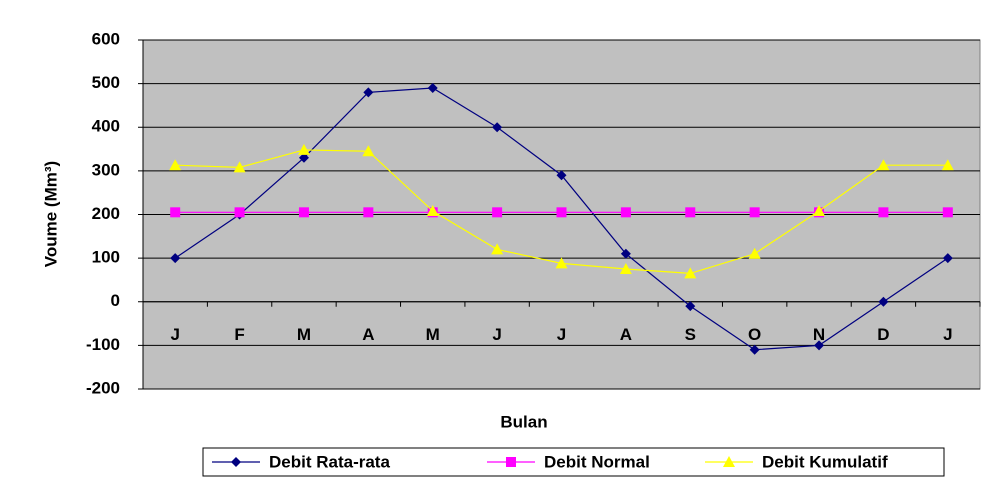 Image resolution: width=1004 pixels, height=492 pixels. I want to click on y-tick-label: 300, so click(106, 169).